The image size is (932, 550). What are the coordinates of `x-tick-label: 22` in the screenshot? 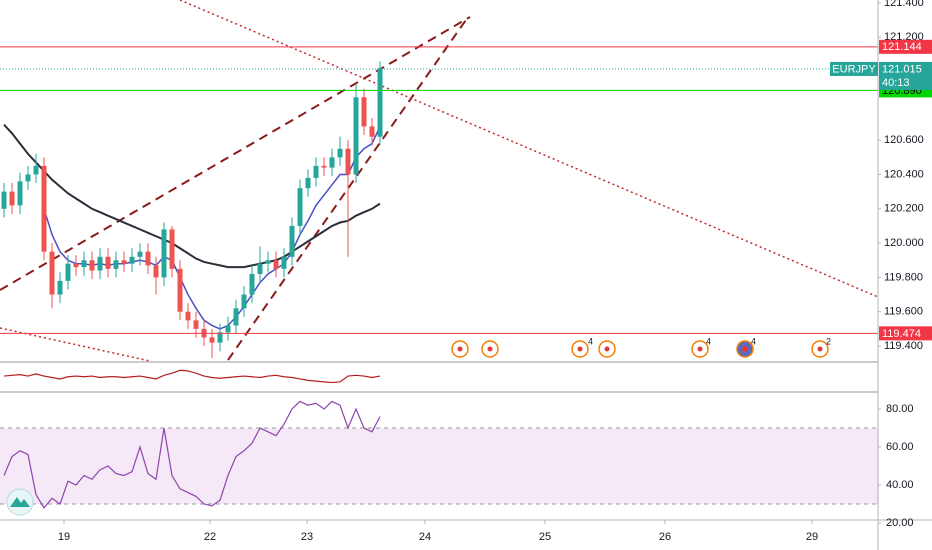 It's located at (210, 537).